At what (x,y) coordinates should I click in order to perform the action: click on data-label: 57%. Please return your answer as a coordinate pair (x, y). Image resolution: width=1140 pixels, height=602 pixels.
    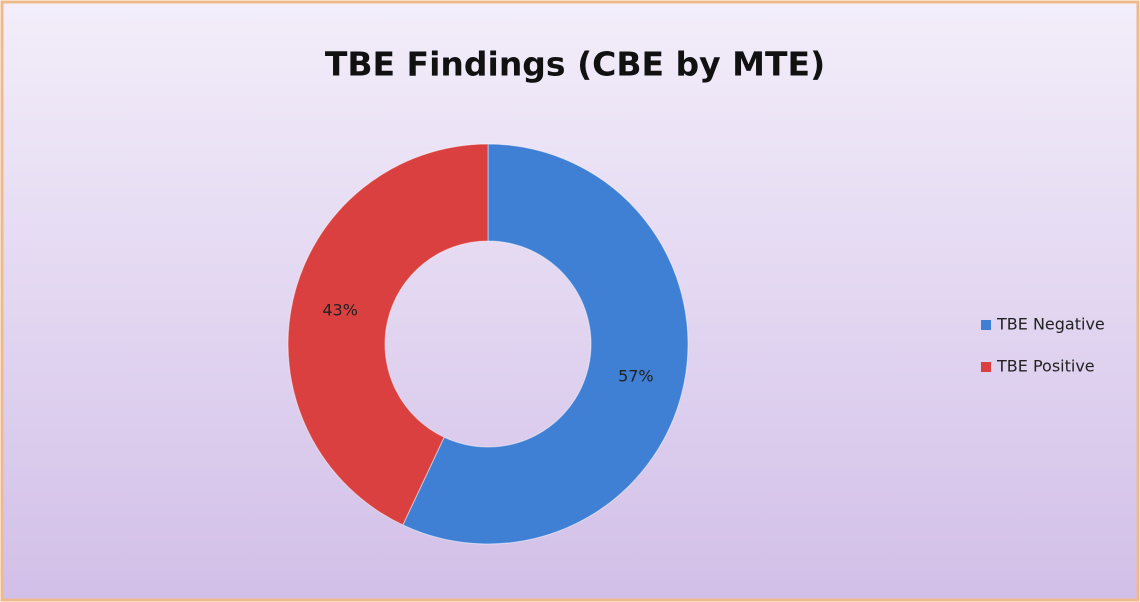
    Looking at the image, I should click on (636, 376).